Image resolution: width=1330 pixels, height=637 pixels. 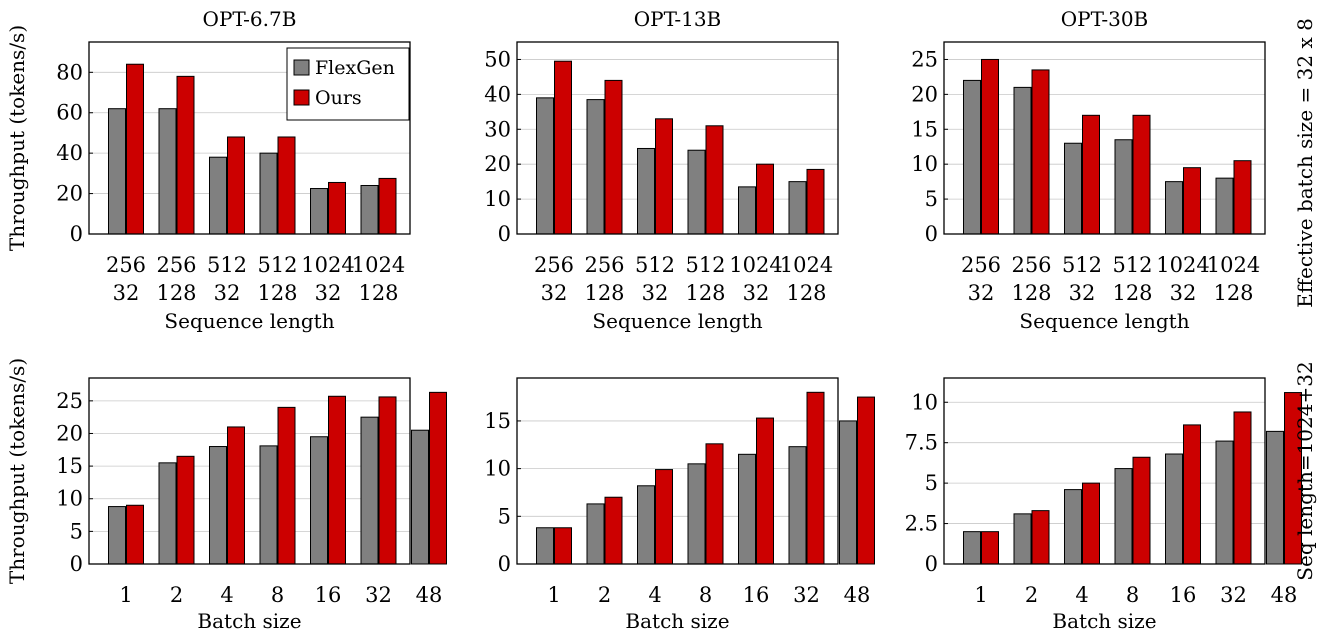 I want to click on row-label: Seq length=1024+32, so click(x=1305, y=470).